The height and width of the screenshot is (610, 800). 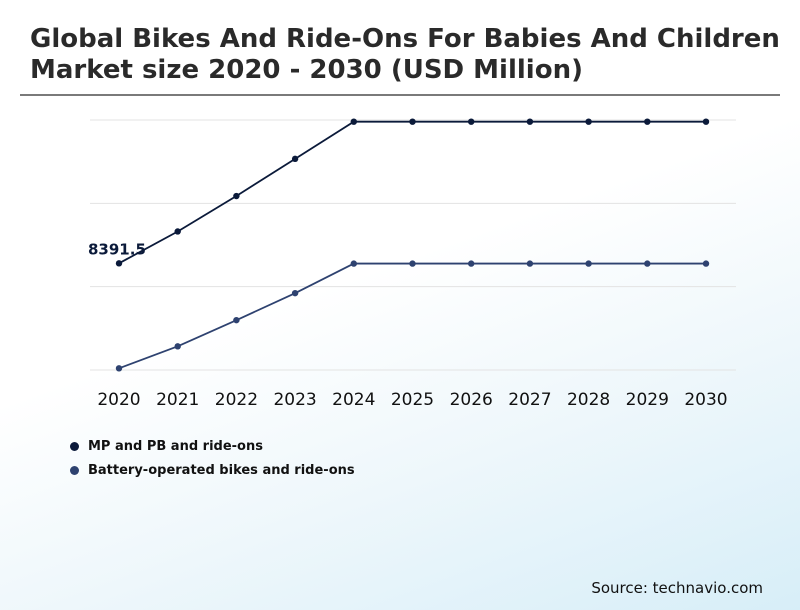 What do you see at coordinates (353, 400) in the screenshot?
I see `x-tick-label: 2024` at bounding box center [353, 400].